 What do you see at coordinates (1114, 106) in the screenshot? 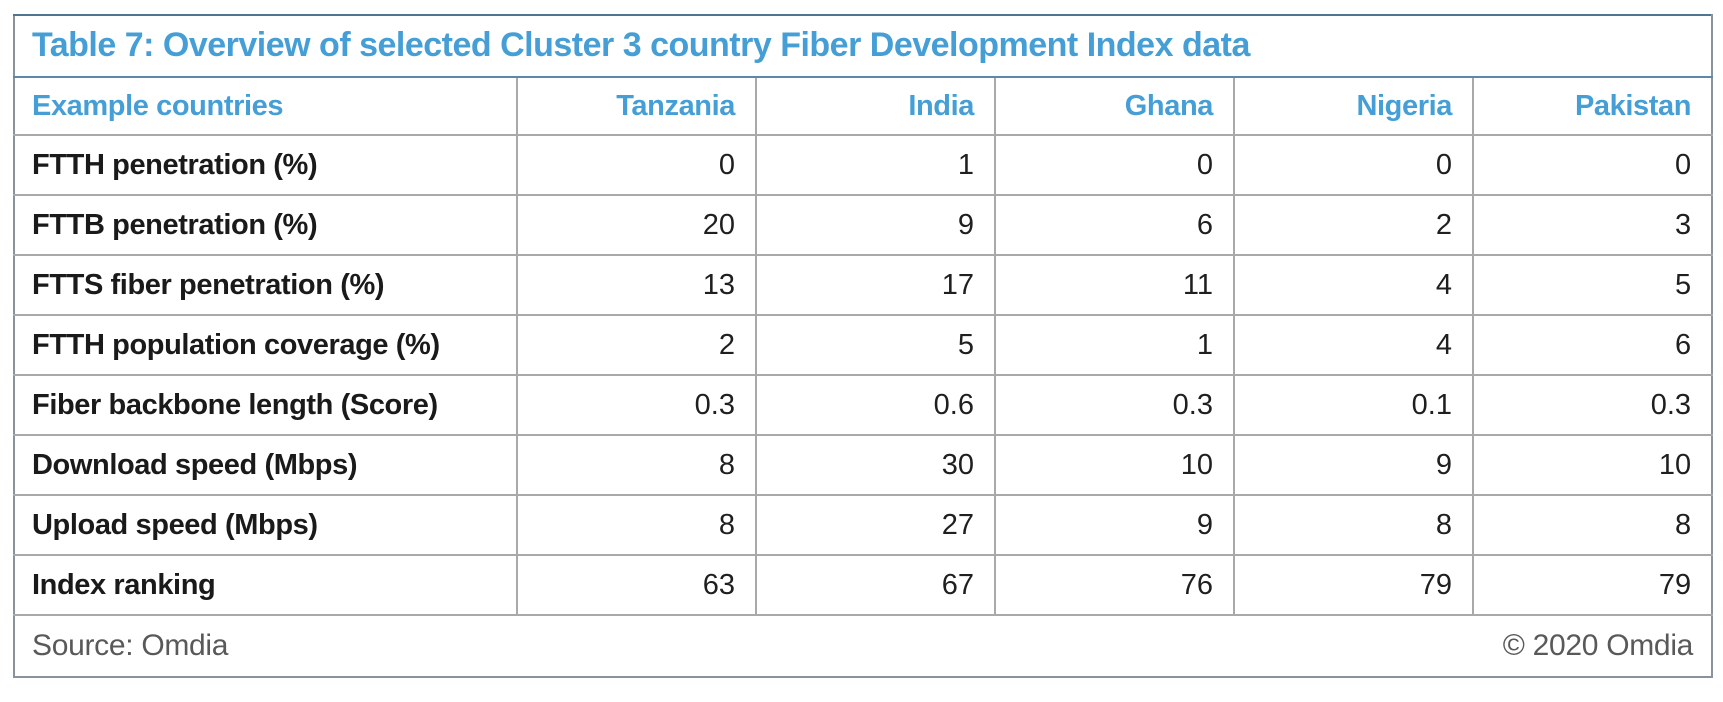
I see `header-country-ghana: Ghana` at bounding box center [1114, 106].